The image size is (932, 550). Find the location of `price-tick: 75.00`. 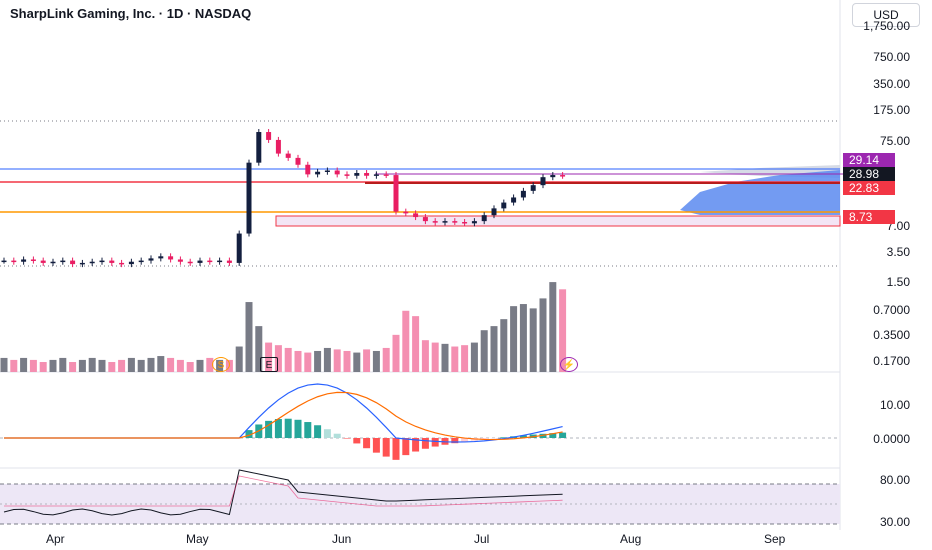

price-tick: 75.00 is located at coordinates (894, 141).